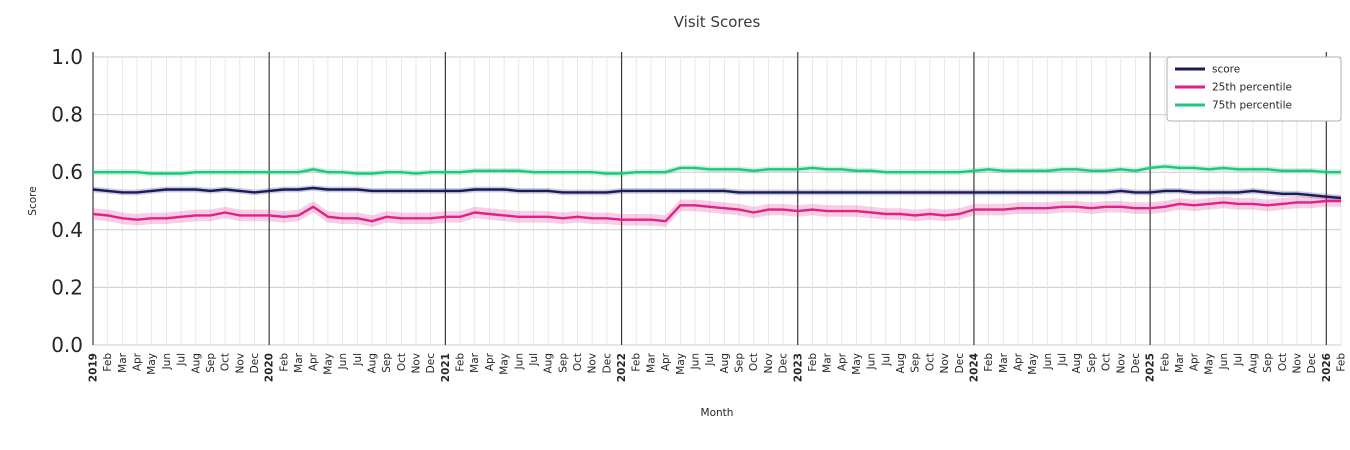 The height and width of the screenshot is (450, 1350). Describe the element at coordinates (622, 367) in the screenshot. I see `x-tick-label: 2022` at that location.